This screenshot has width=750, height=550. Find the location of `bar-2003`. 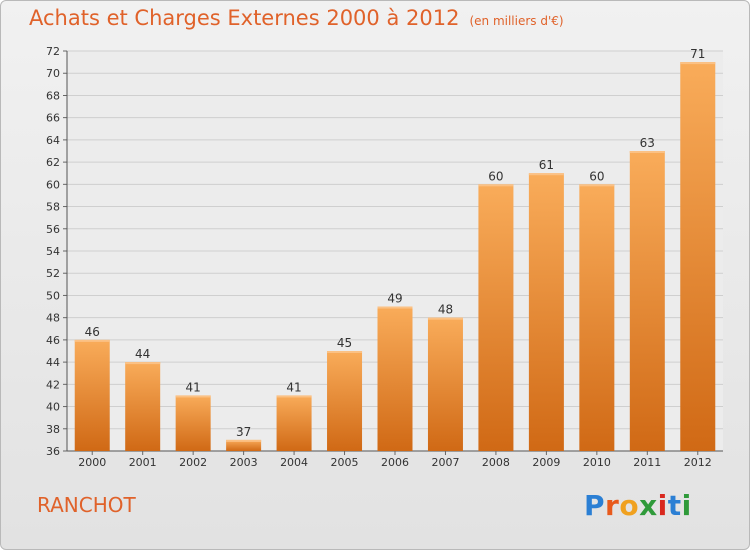

bar-2003 is located at coordinates (244, 445).